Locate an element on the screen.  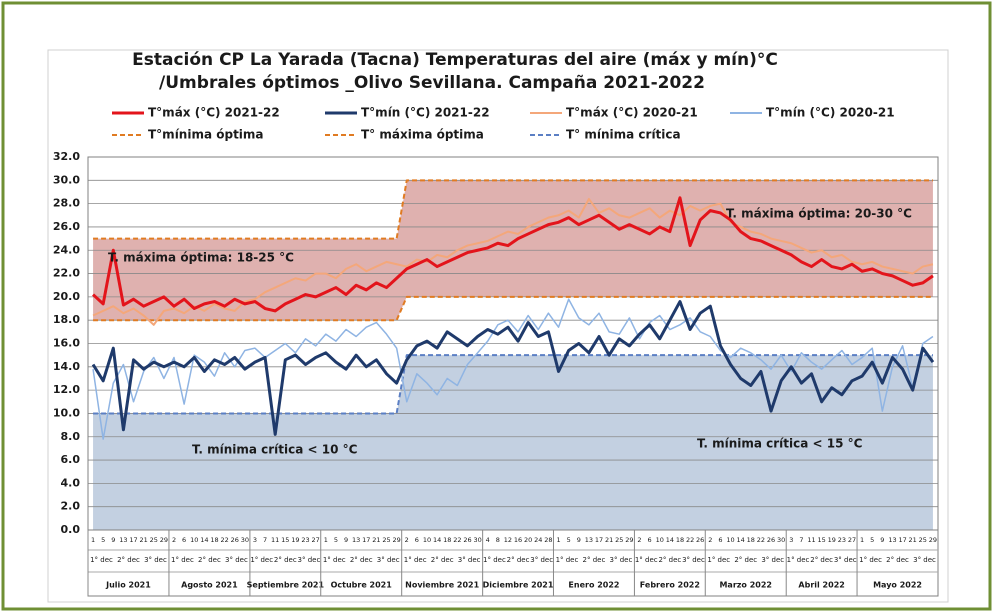
x-tick-label: 28 is located at coordinates (548, 540).